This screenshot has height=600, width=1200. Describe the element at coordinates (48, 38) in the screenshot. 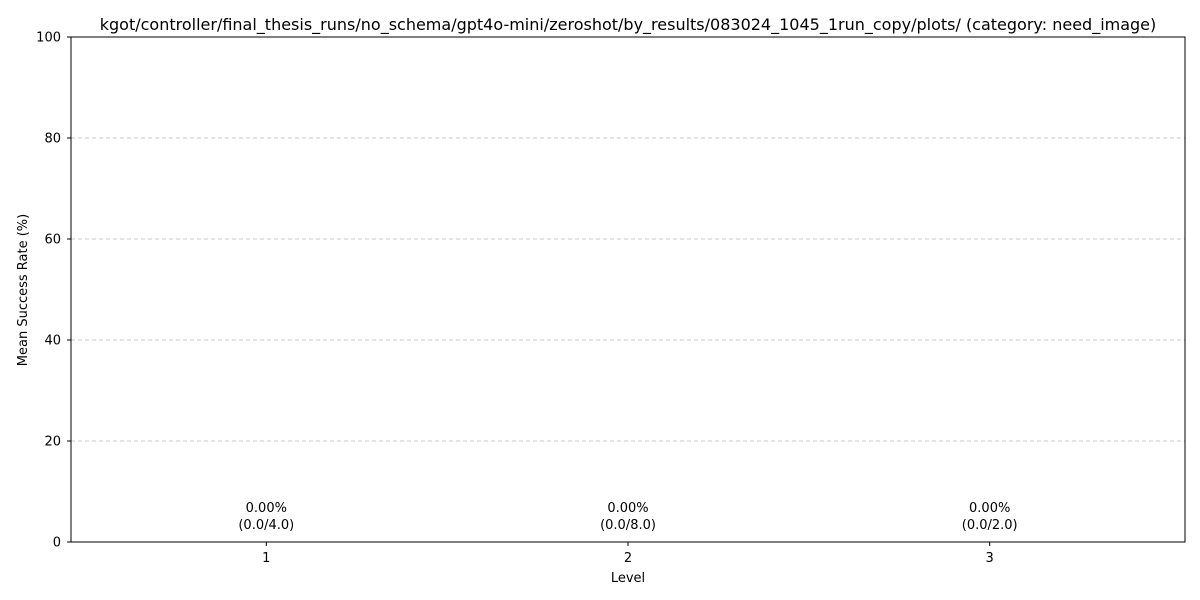

I see `y-tick-label: 100` at that location.